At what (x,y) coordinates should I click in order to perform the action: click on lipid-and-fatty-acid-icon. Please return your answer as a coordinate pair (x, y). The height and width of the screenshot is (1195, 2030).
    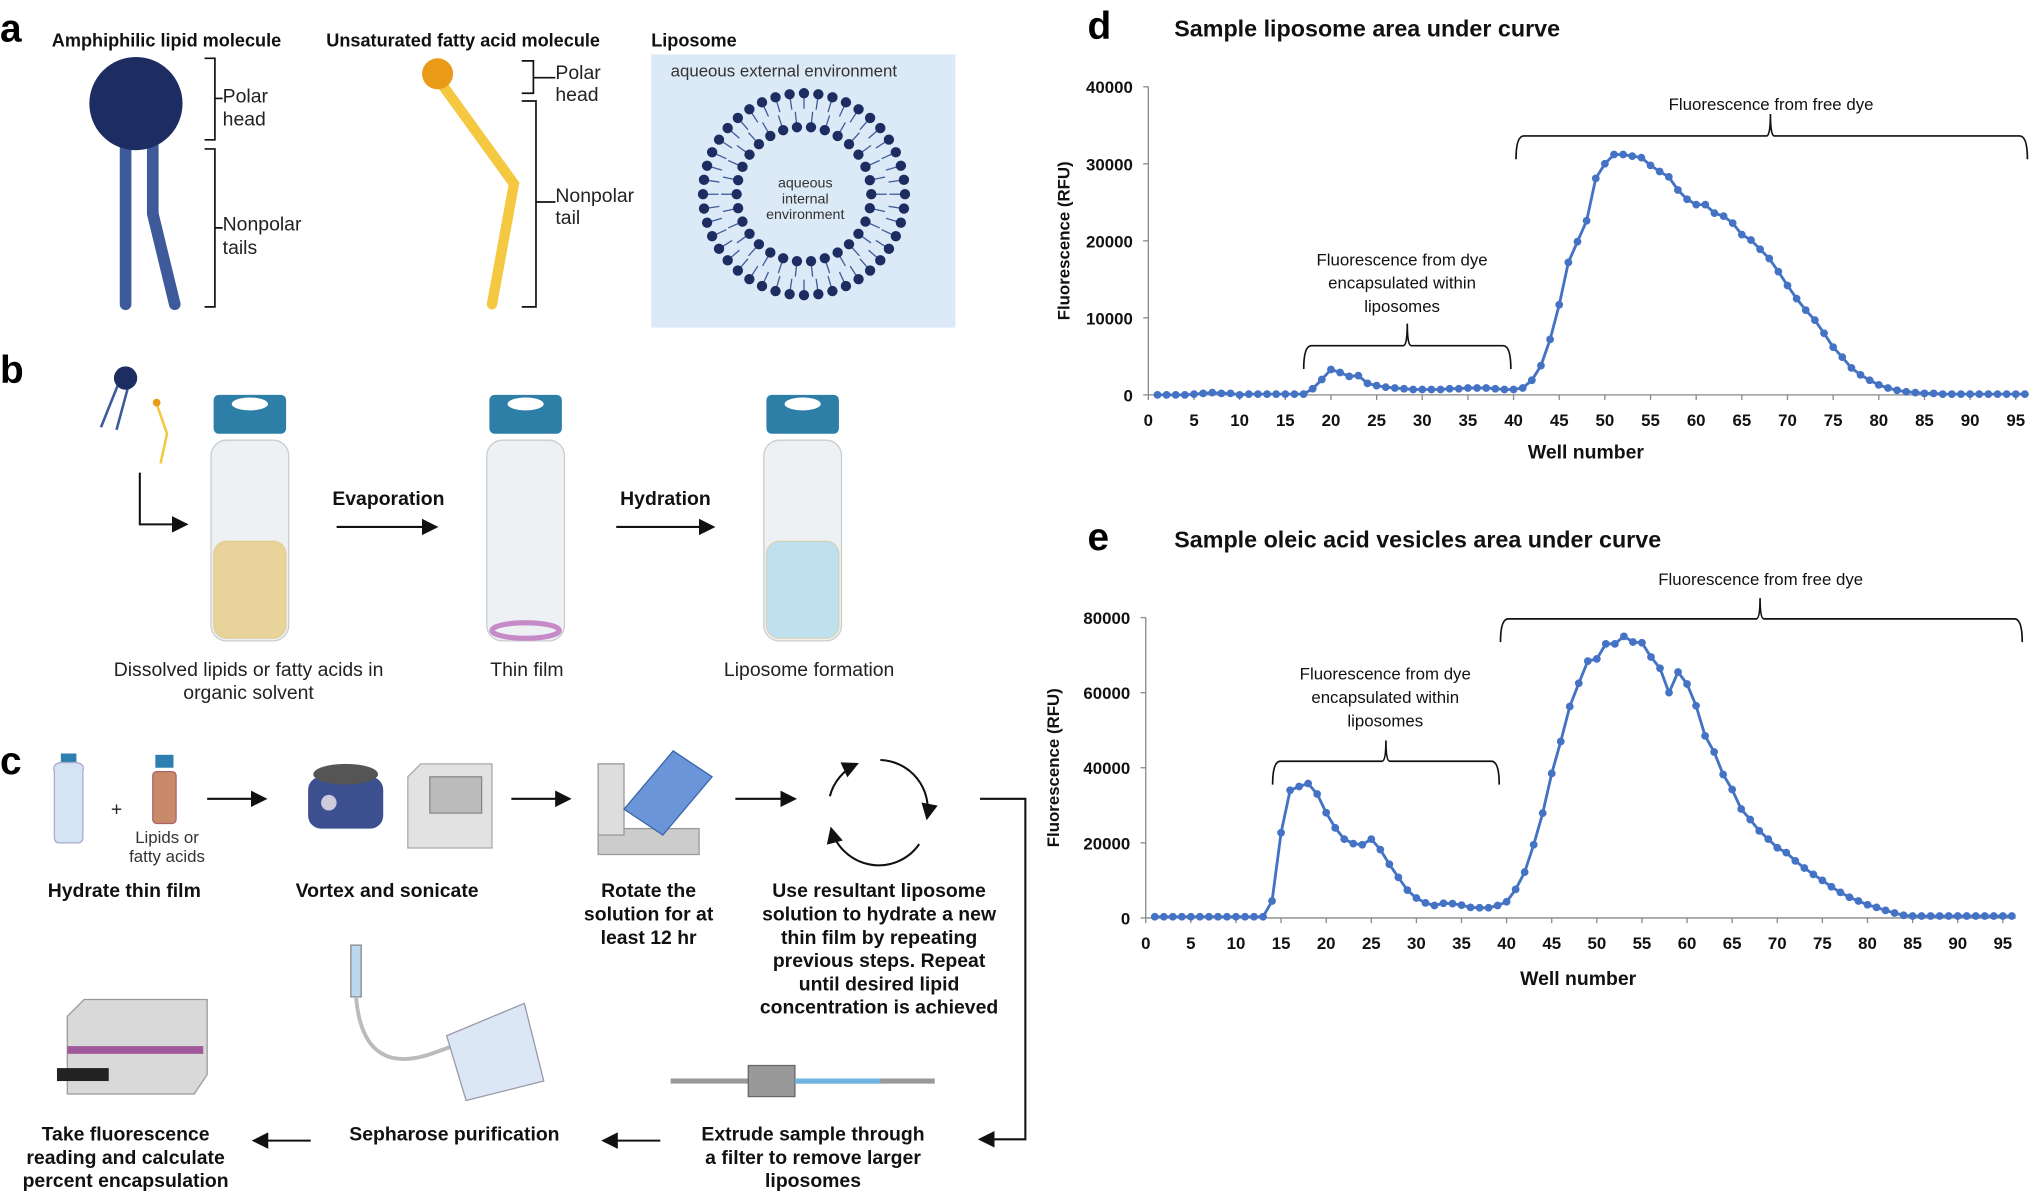
    Looking at the image, I should click on (134, 415).